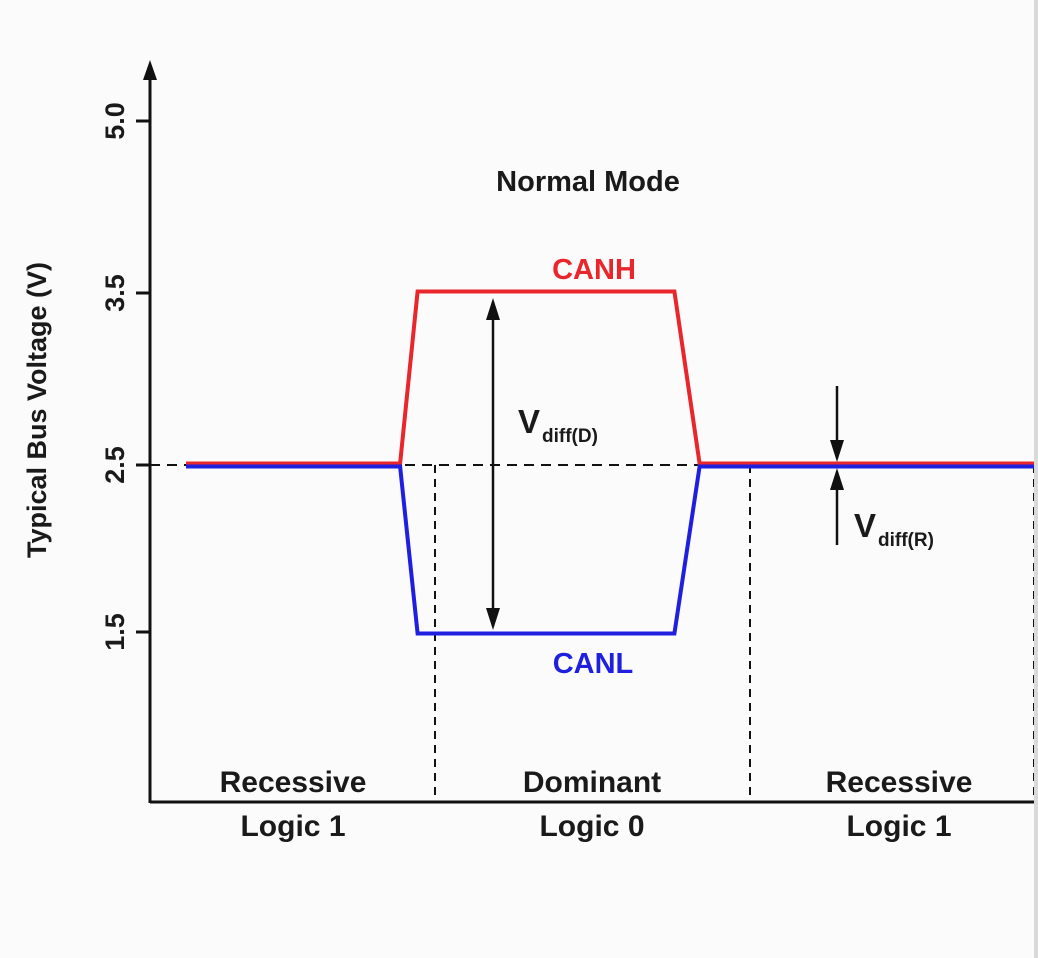  What do you see at coordinates (115, 293) in the screenshot?
I see `y-tick-label: 3.5` at bounding box center [115, 293].